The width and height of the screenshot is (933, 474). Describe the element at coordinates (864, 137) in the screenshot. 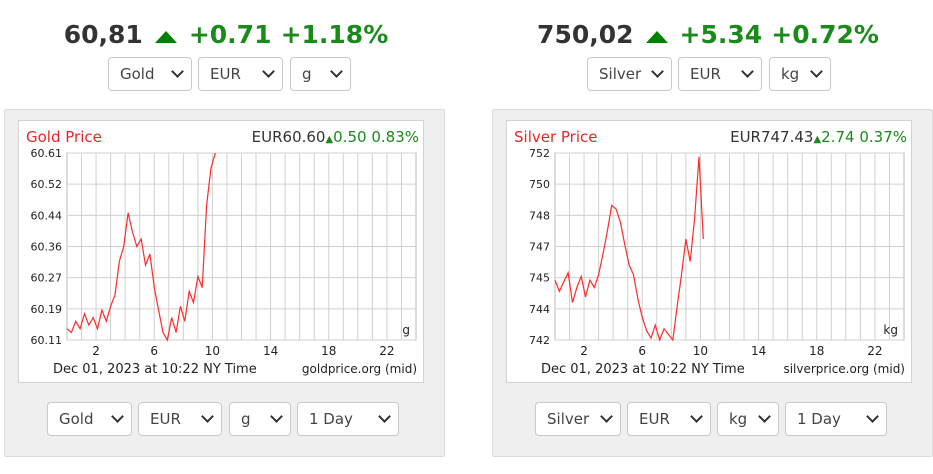

I see `quote-change: 2.74 0.37%` at that location.